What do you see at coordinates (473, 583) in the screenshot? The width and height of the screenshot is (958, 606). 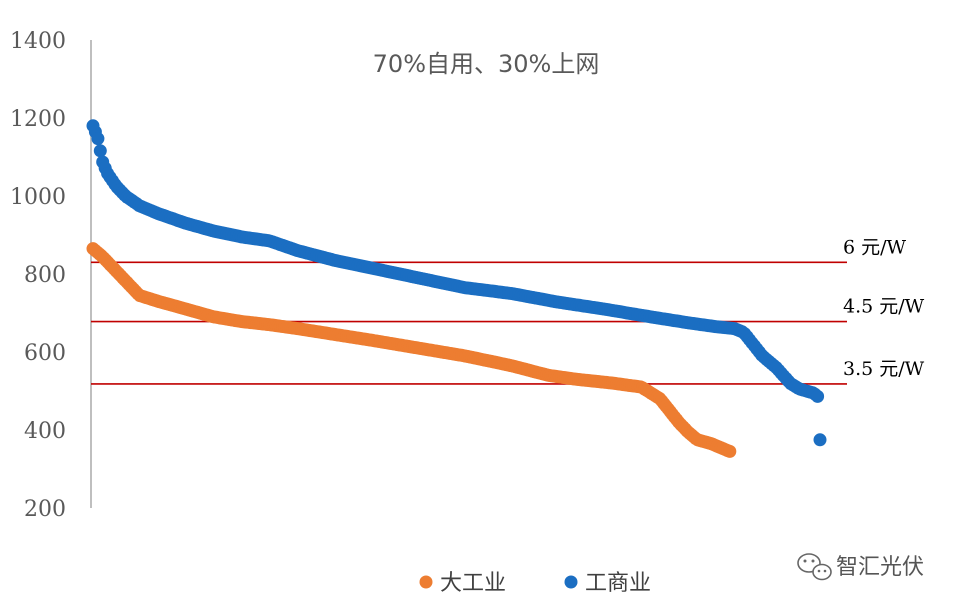 I see `legend-label: 大工业` at bounding box center [473, 583].